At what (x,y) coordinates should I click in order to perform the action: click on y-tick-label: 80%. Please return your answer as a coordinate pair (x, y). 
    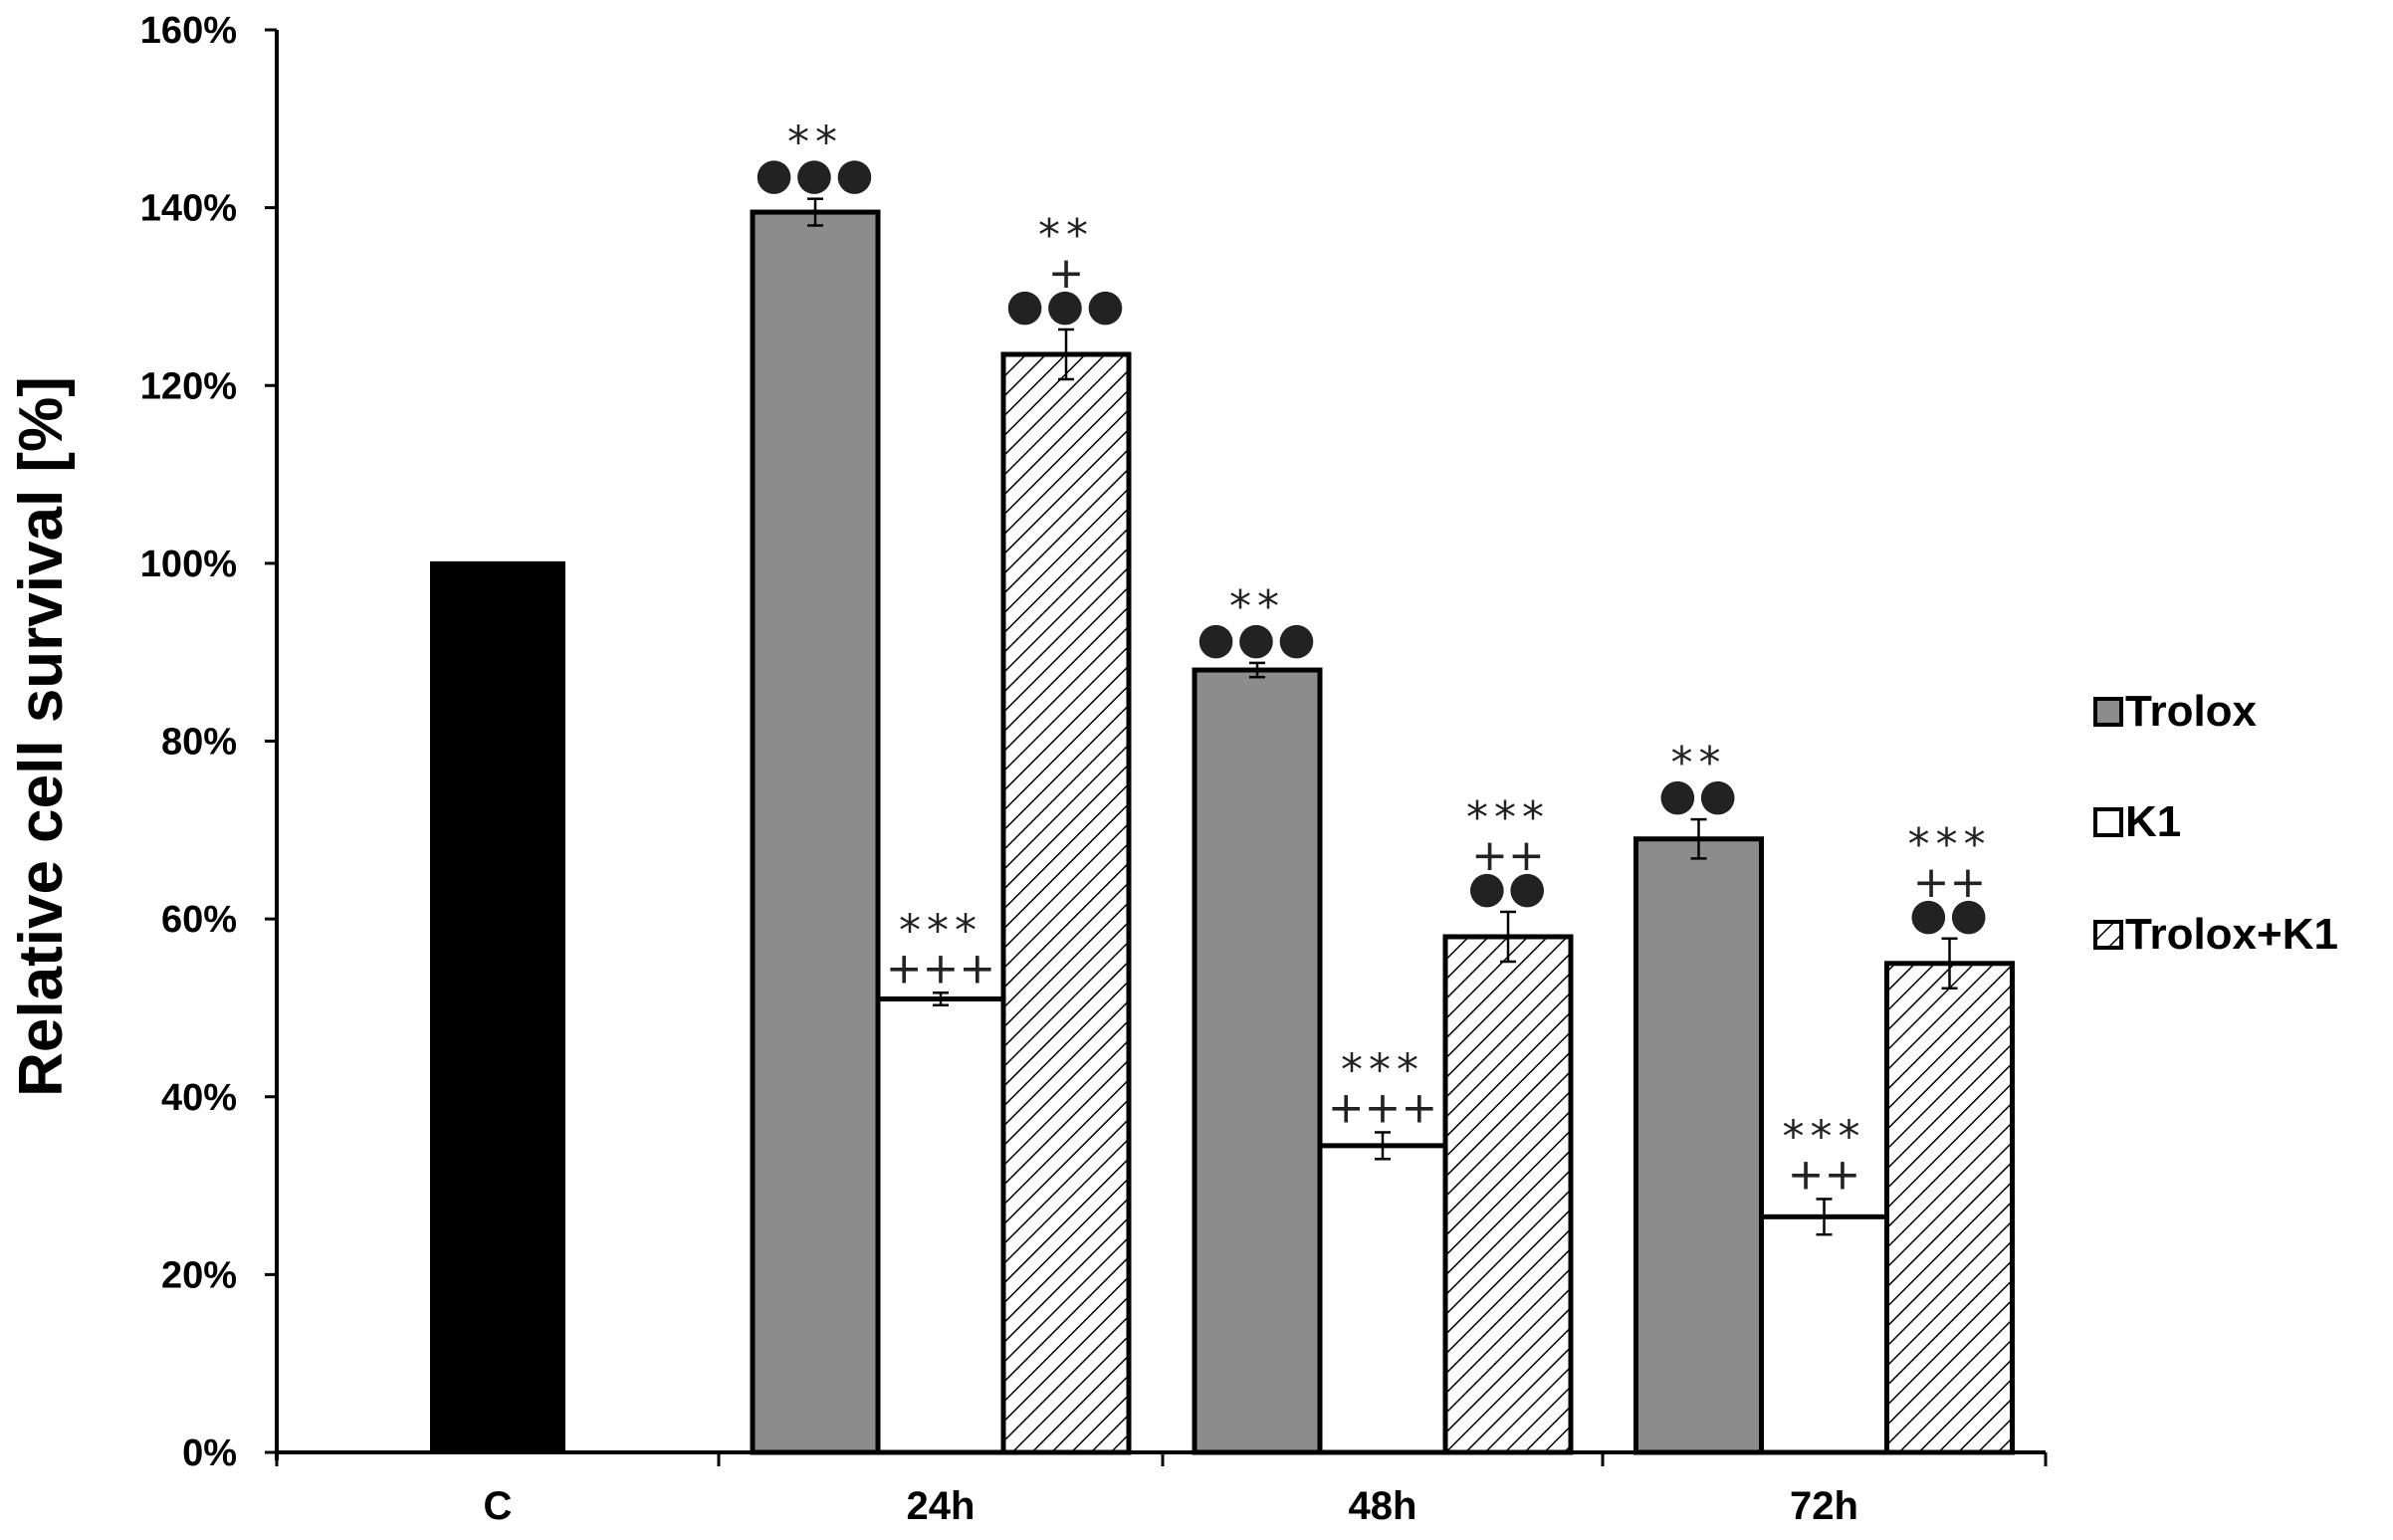
    Looking at the image, I should click on (199, 743).